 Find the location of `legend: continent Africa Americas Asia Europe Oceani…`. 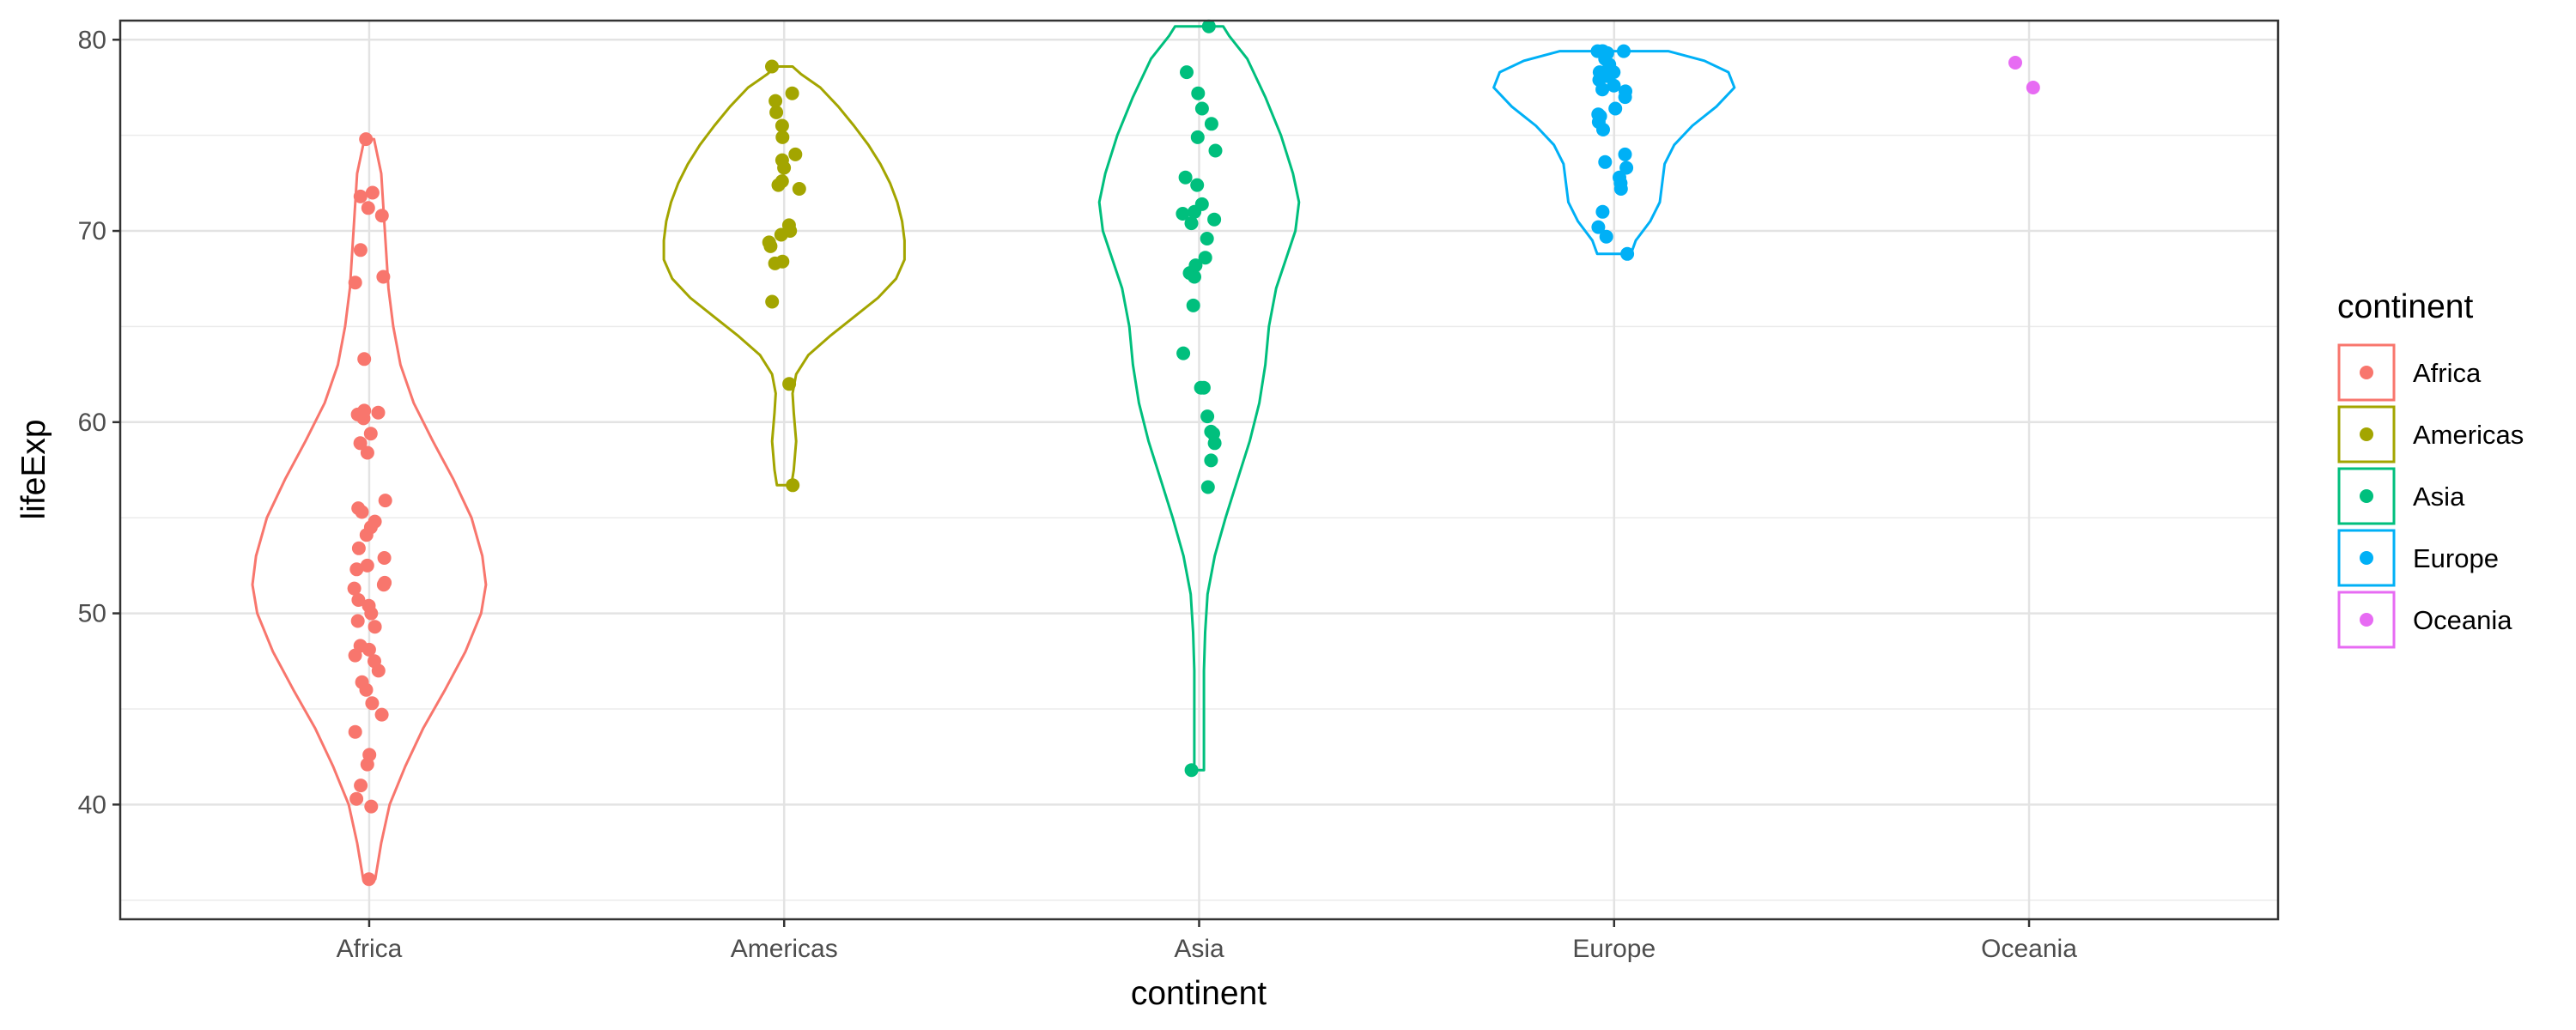

legend: continent Africa Americas Asia Europe Oceani… is located at coordinates (2430, 468).